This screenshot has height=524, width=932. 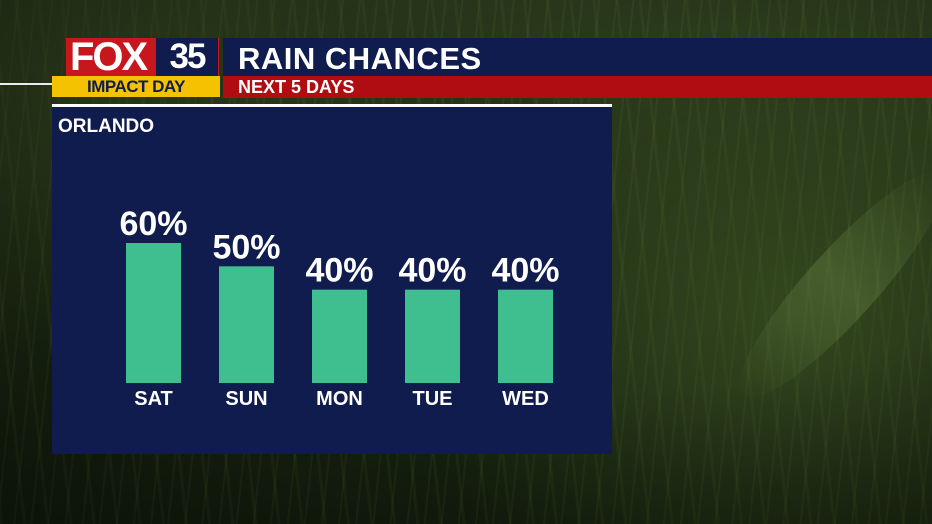 What do you see at coordinates (360, 58) in the screenshot?
I see `chart-title: RAIN CHANCES` at bounding box center [360, 58].